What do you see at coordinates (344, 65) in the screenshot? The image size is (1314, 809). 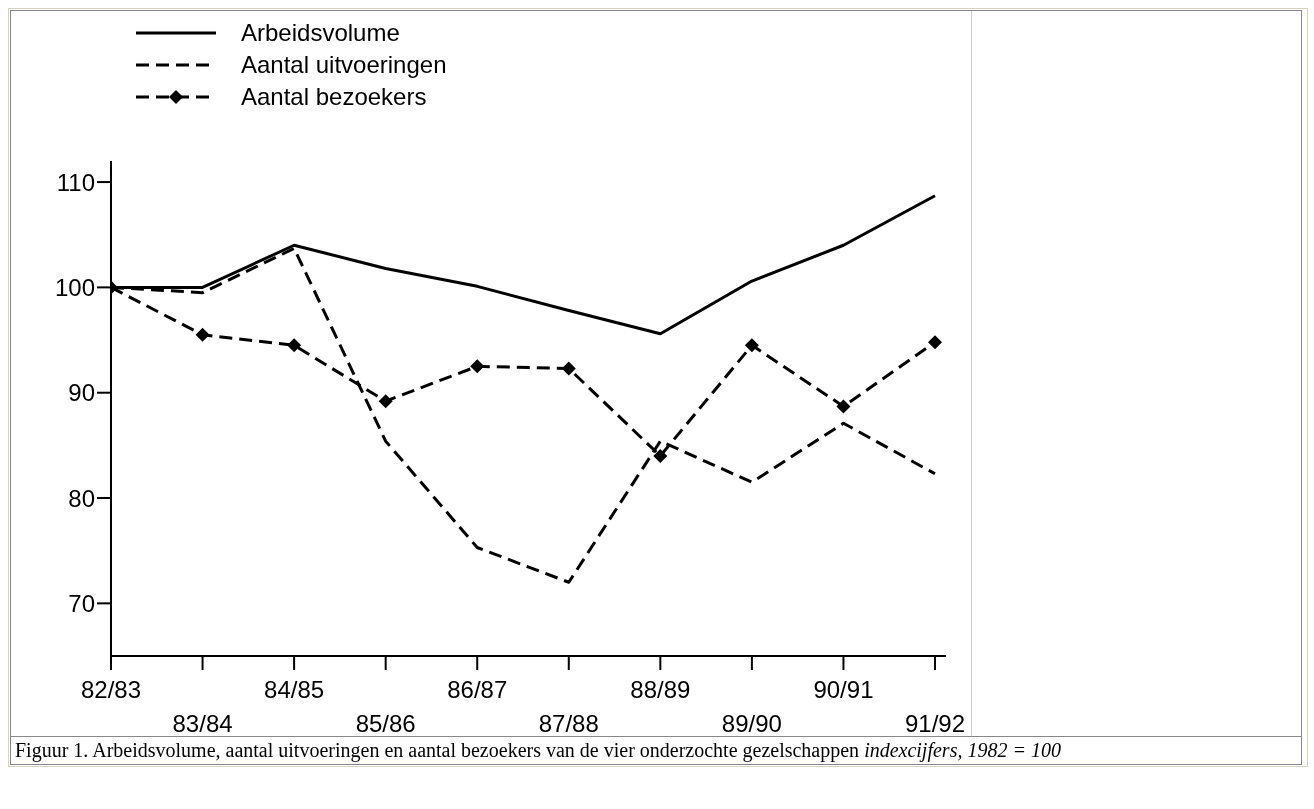 I see `legend-label: Aantal uitvoeringen` at bounding box center [344, 65].